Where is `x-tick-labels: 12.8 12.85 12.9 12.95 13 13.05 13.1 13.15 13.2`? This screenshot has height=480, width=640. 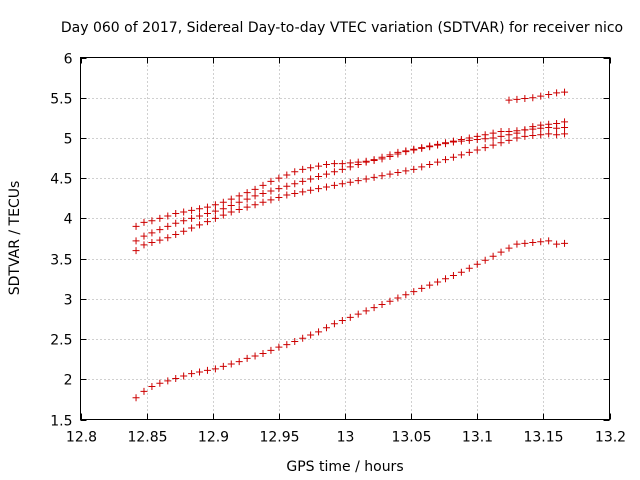 x-tick-labels: 12.8 12.85 12.9 12.95 13 13.05 13.1 13.15 13.2 is located at coordinates (346, 438).